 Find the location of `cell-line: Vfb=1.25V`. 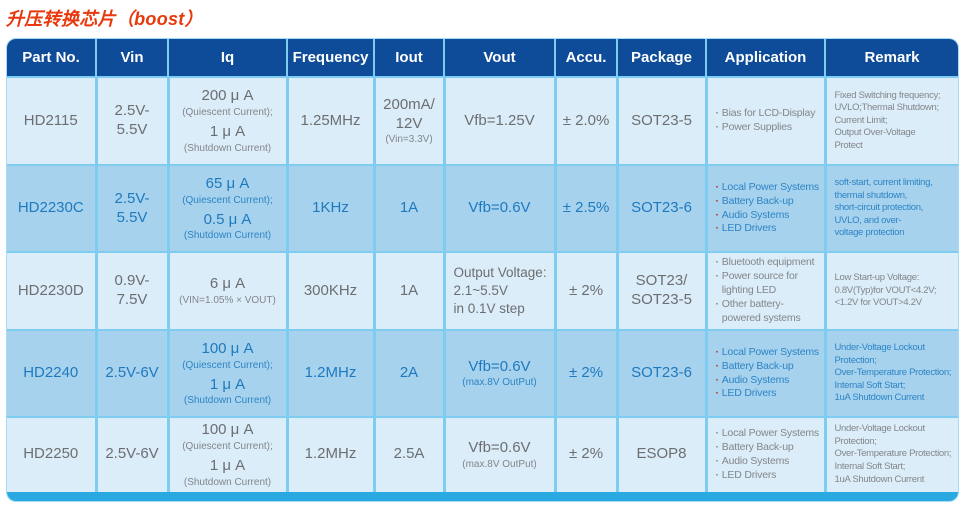

cell-line: Vfb=1.25V is located at coordinates (499, 120).